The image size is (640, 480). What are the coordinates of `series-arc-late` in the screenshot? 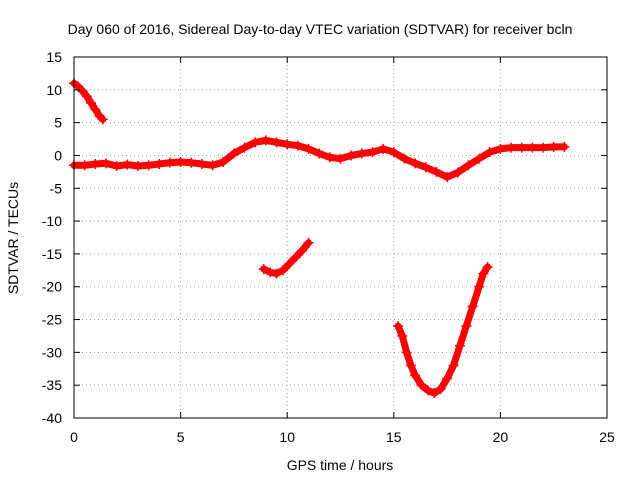 It's located at (443, 330).